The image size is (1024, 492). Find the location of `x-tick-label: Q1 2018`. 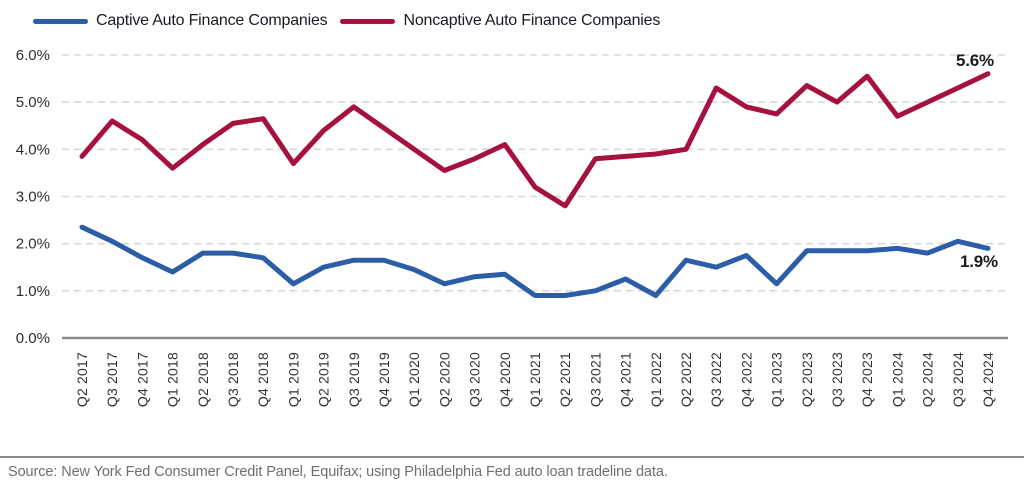

x-tick-label: Q1 2018 is located at coordinates (173, 379).